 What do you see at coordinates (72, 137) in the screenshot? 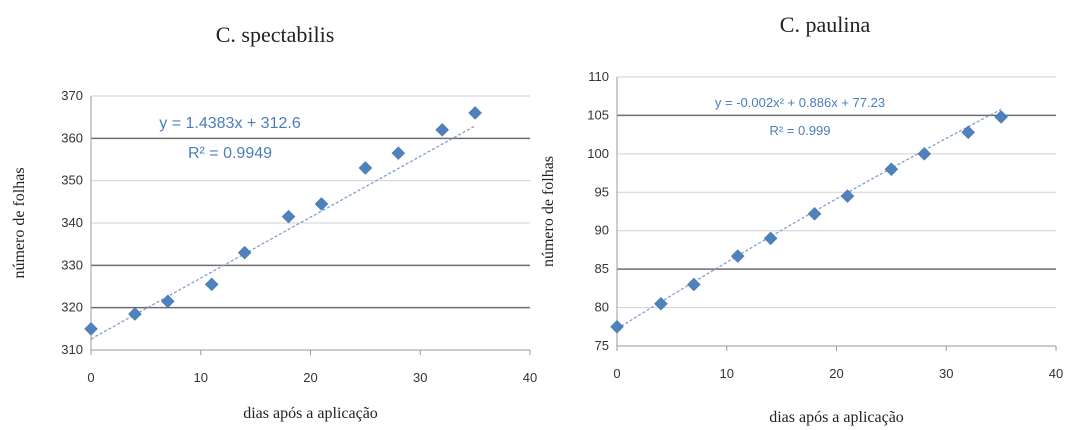
I see `y-tick-label: 360` at bounding box center [72, 137].